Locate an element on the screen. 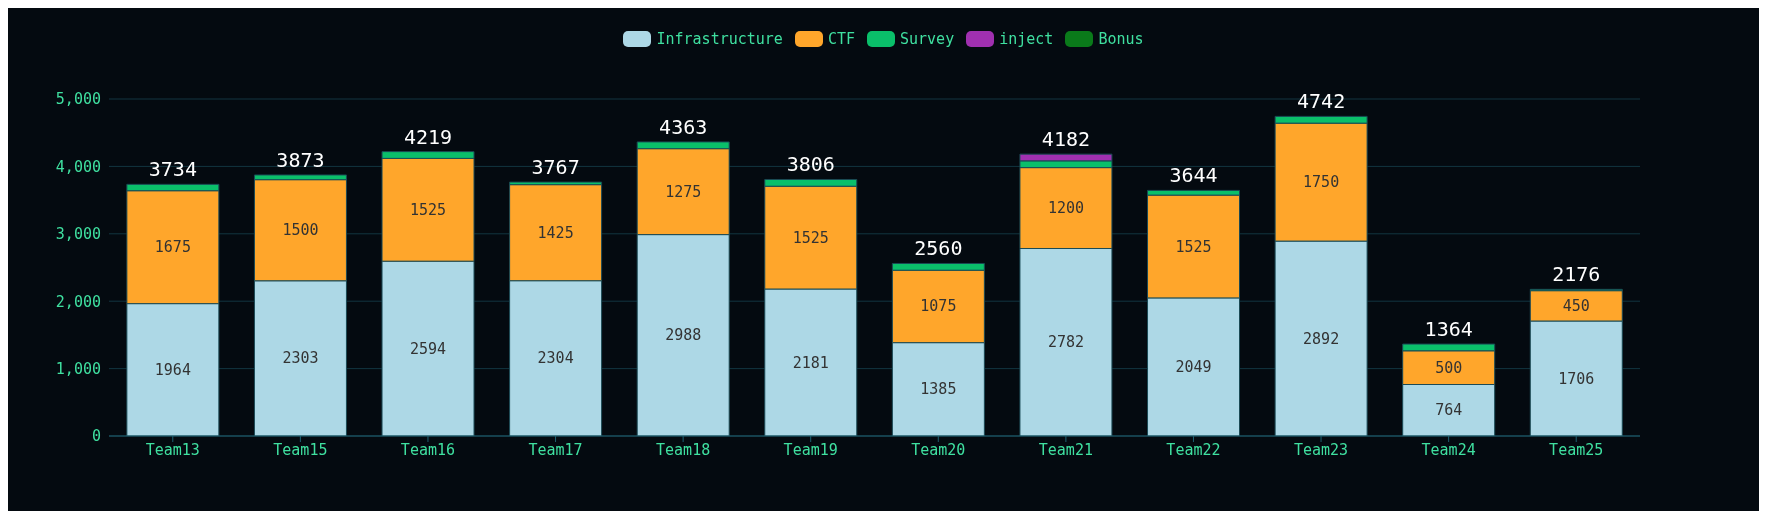 The image size is (1767, 519). data-label: 1385 is located at coordinates (938, 389).